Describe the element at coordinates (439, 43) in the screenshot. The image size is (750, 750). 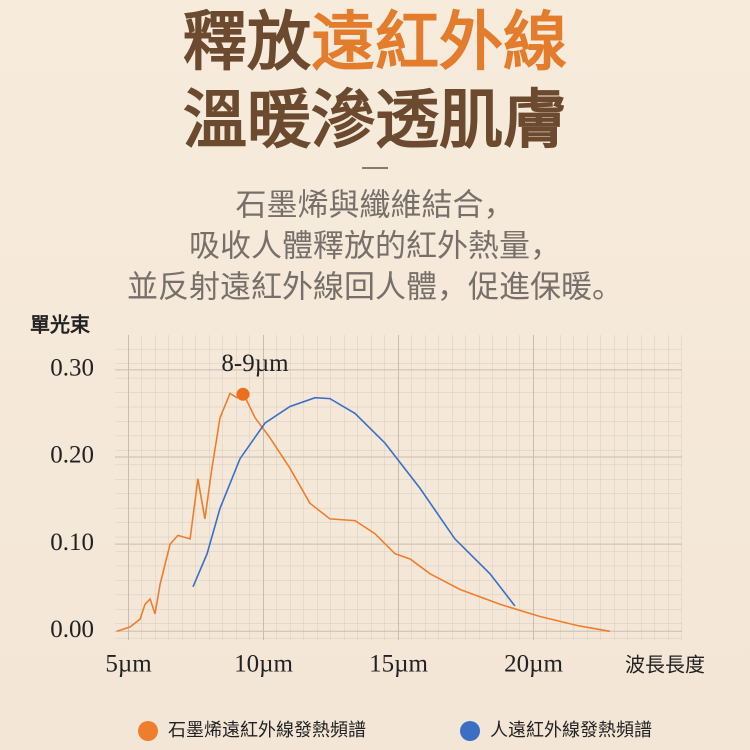
I see `title-part: 遠紅外線` at that location.